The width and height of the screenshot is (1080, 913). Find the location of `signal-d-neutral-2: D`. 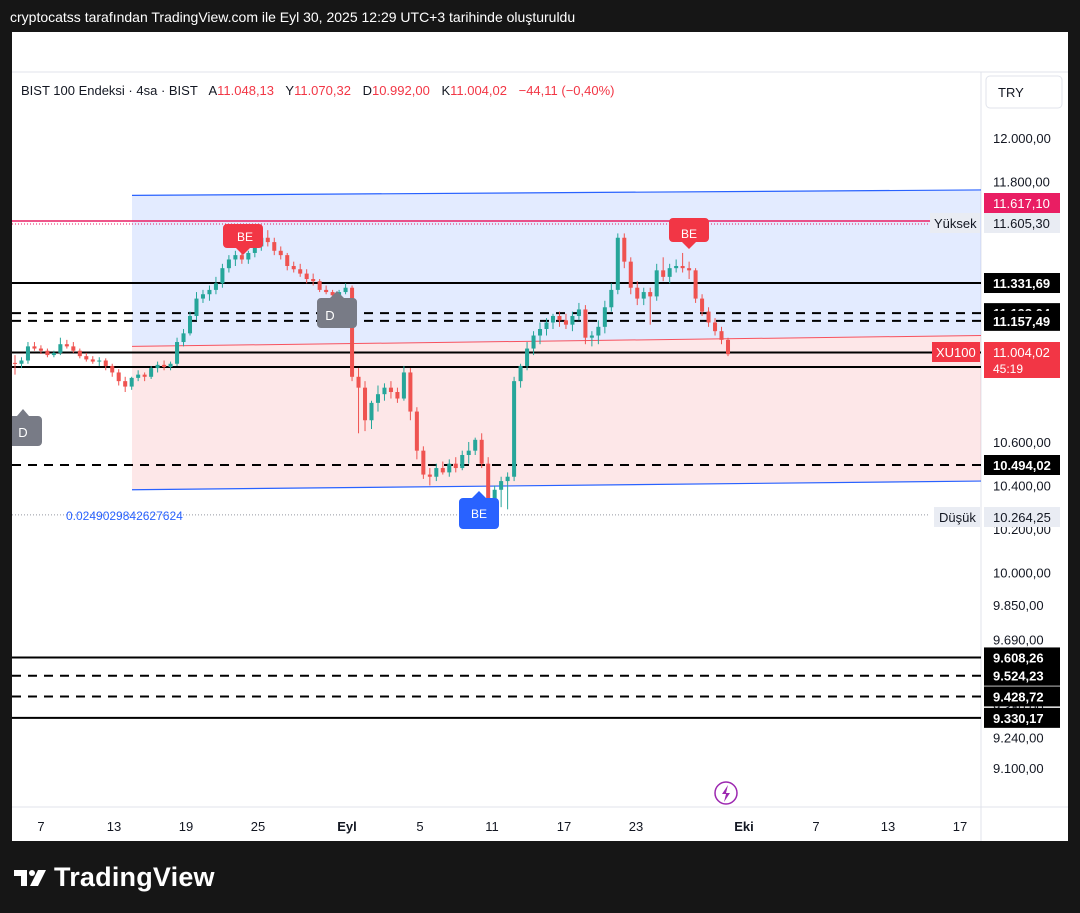

signal-d-neutral-2: D is located at coordinates (27, 427).